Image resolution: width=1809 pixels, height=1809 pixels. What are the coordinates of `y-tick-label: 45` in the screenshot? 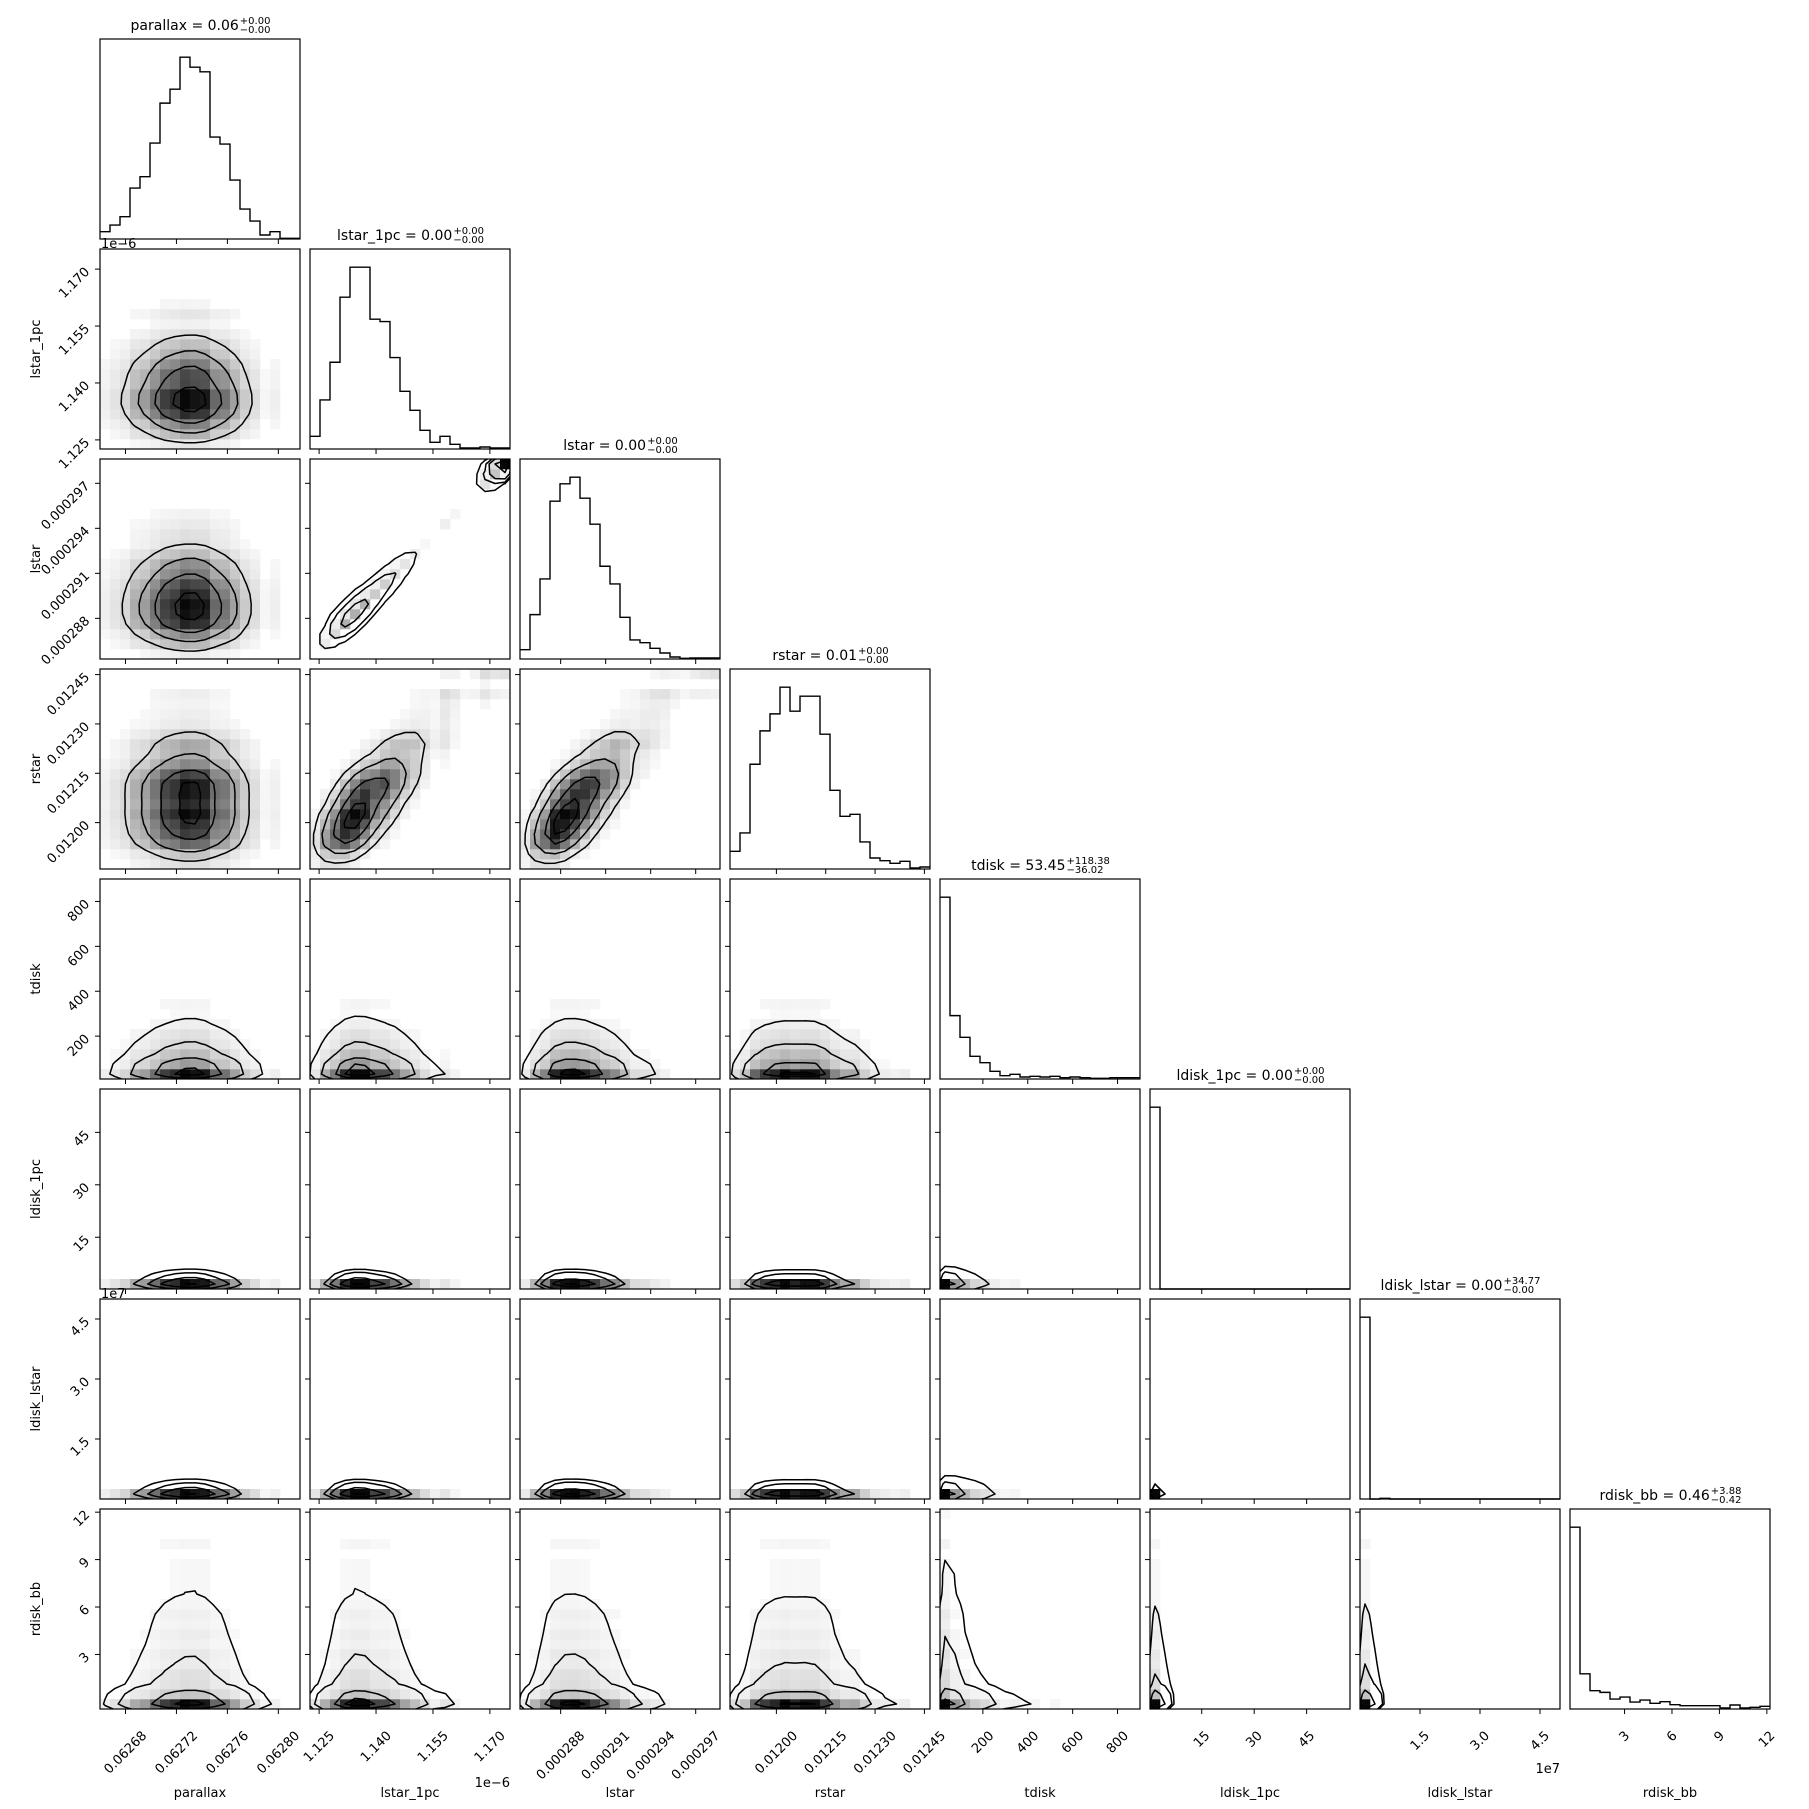 It's located at (82, 1139).